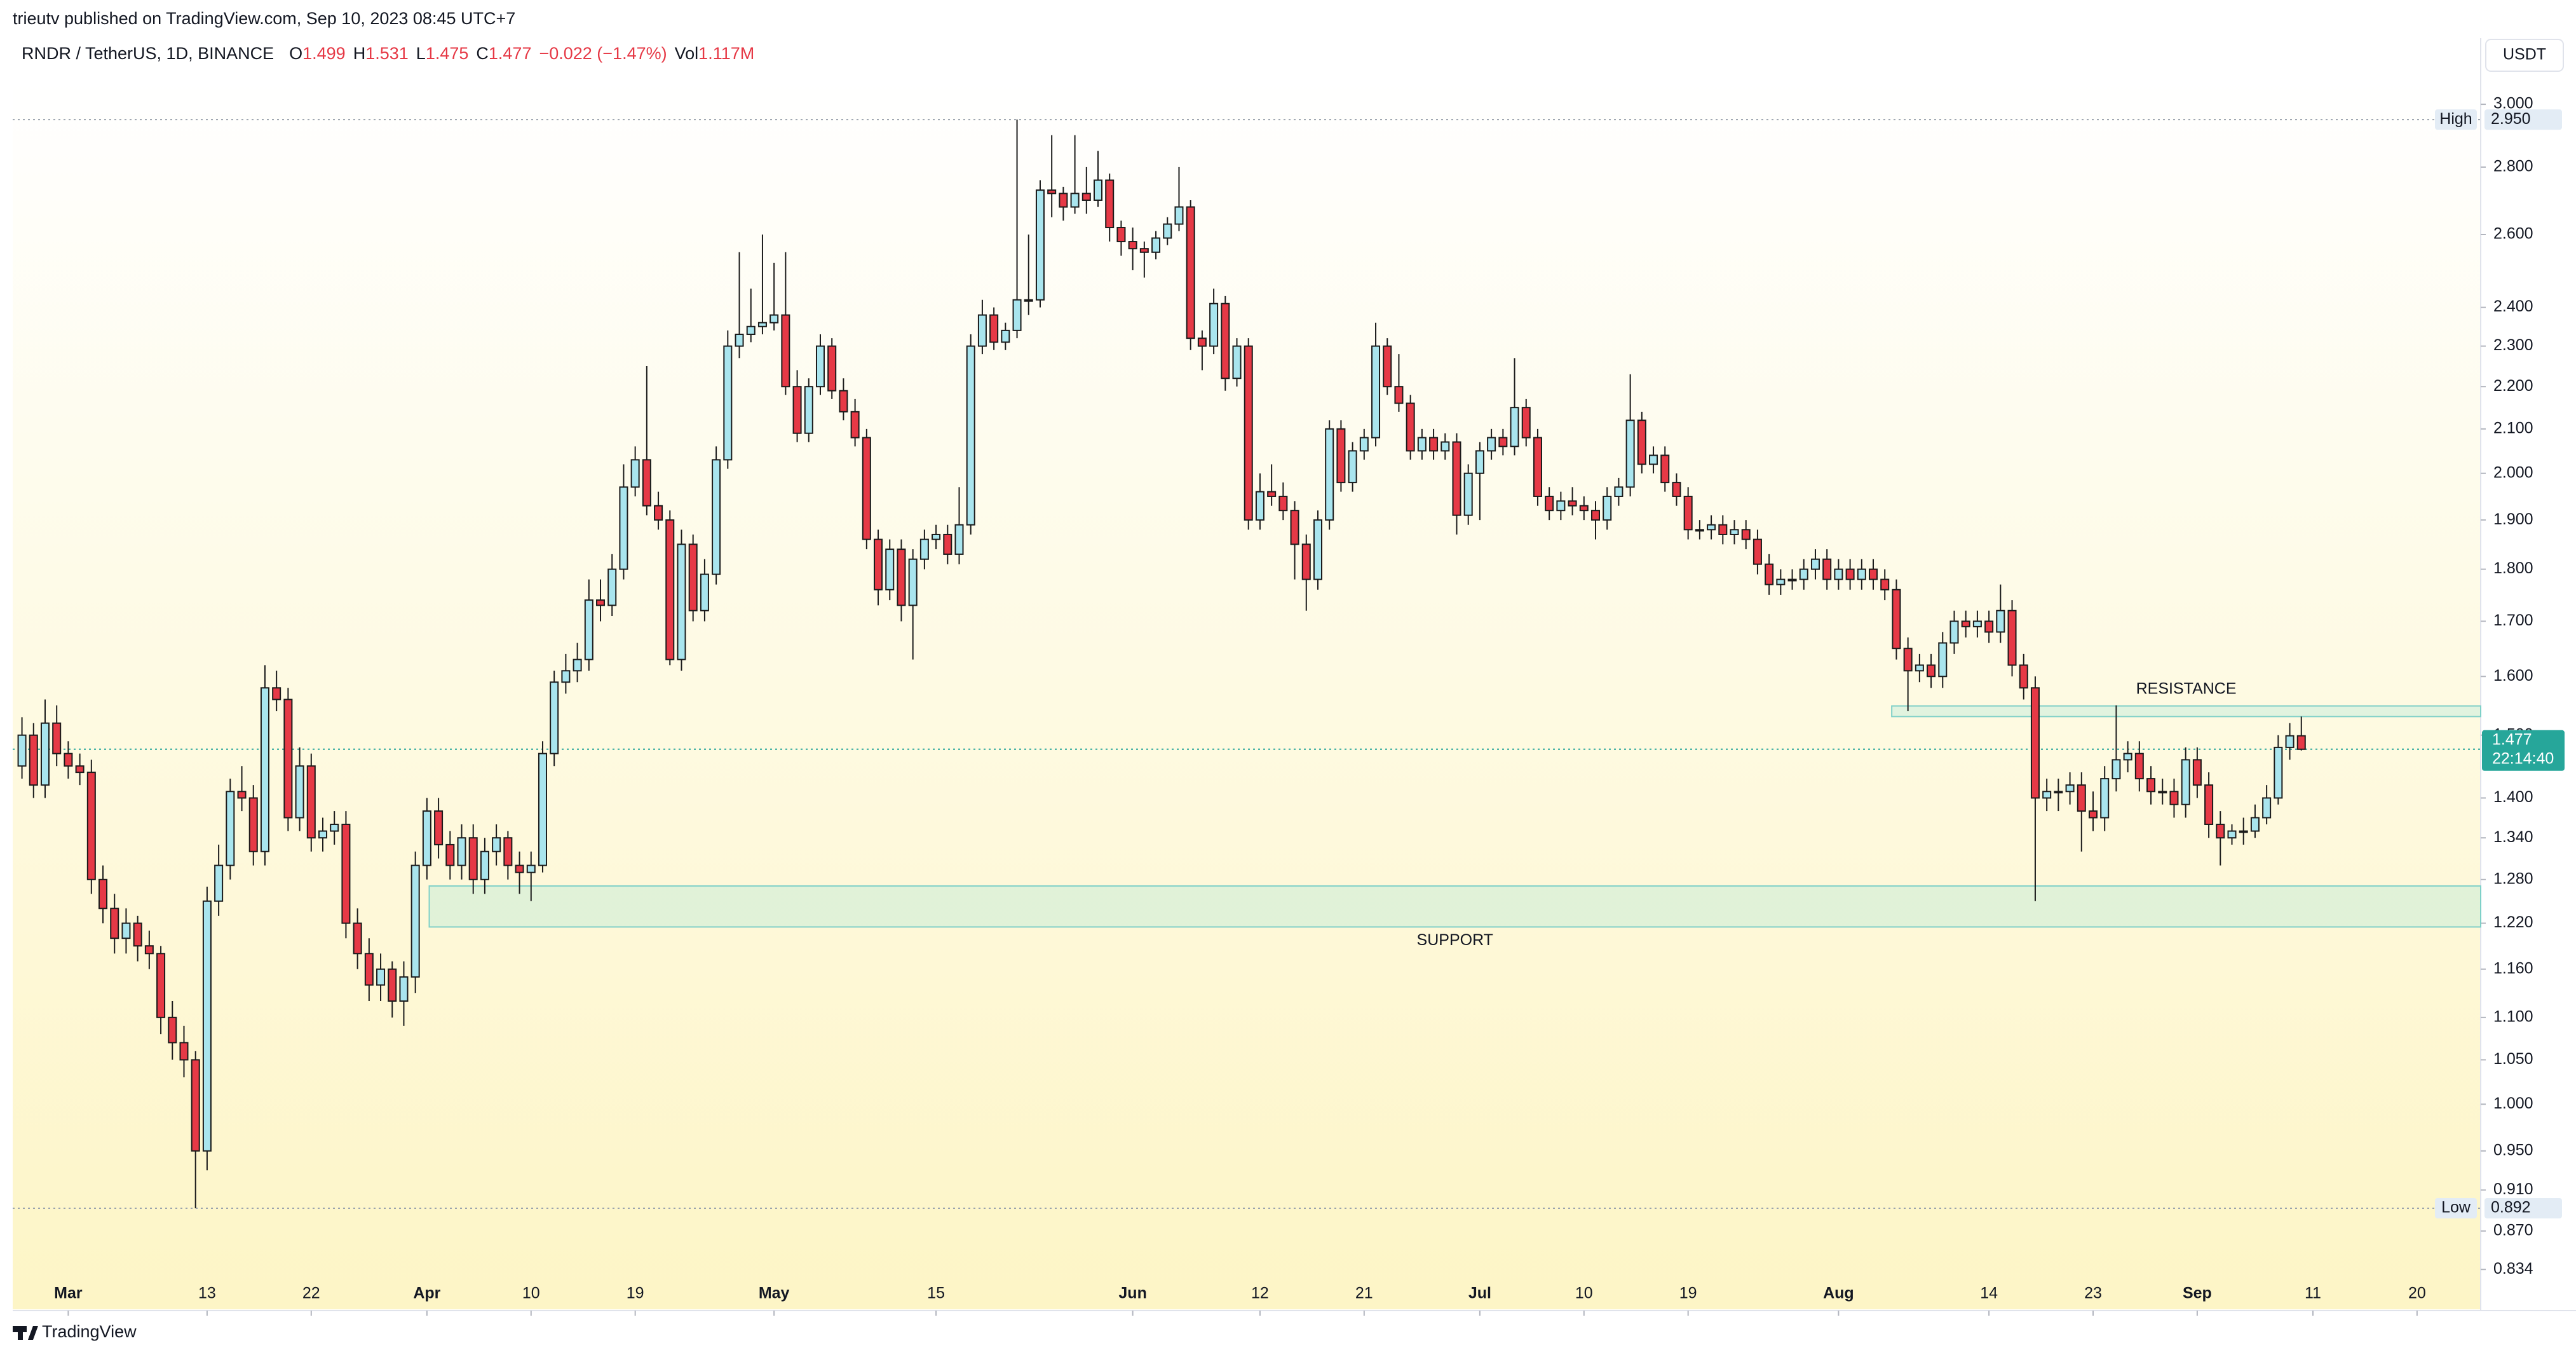  What do you see at coordinates (75, 1331) in the screenshot?
I see `footer-logo: TradingView` at bounding box center [75, 1331].